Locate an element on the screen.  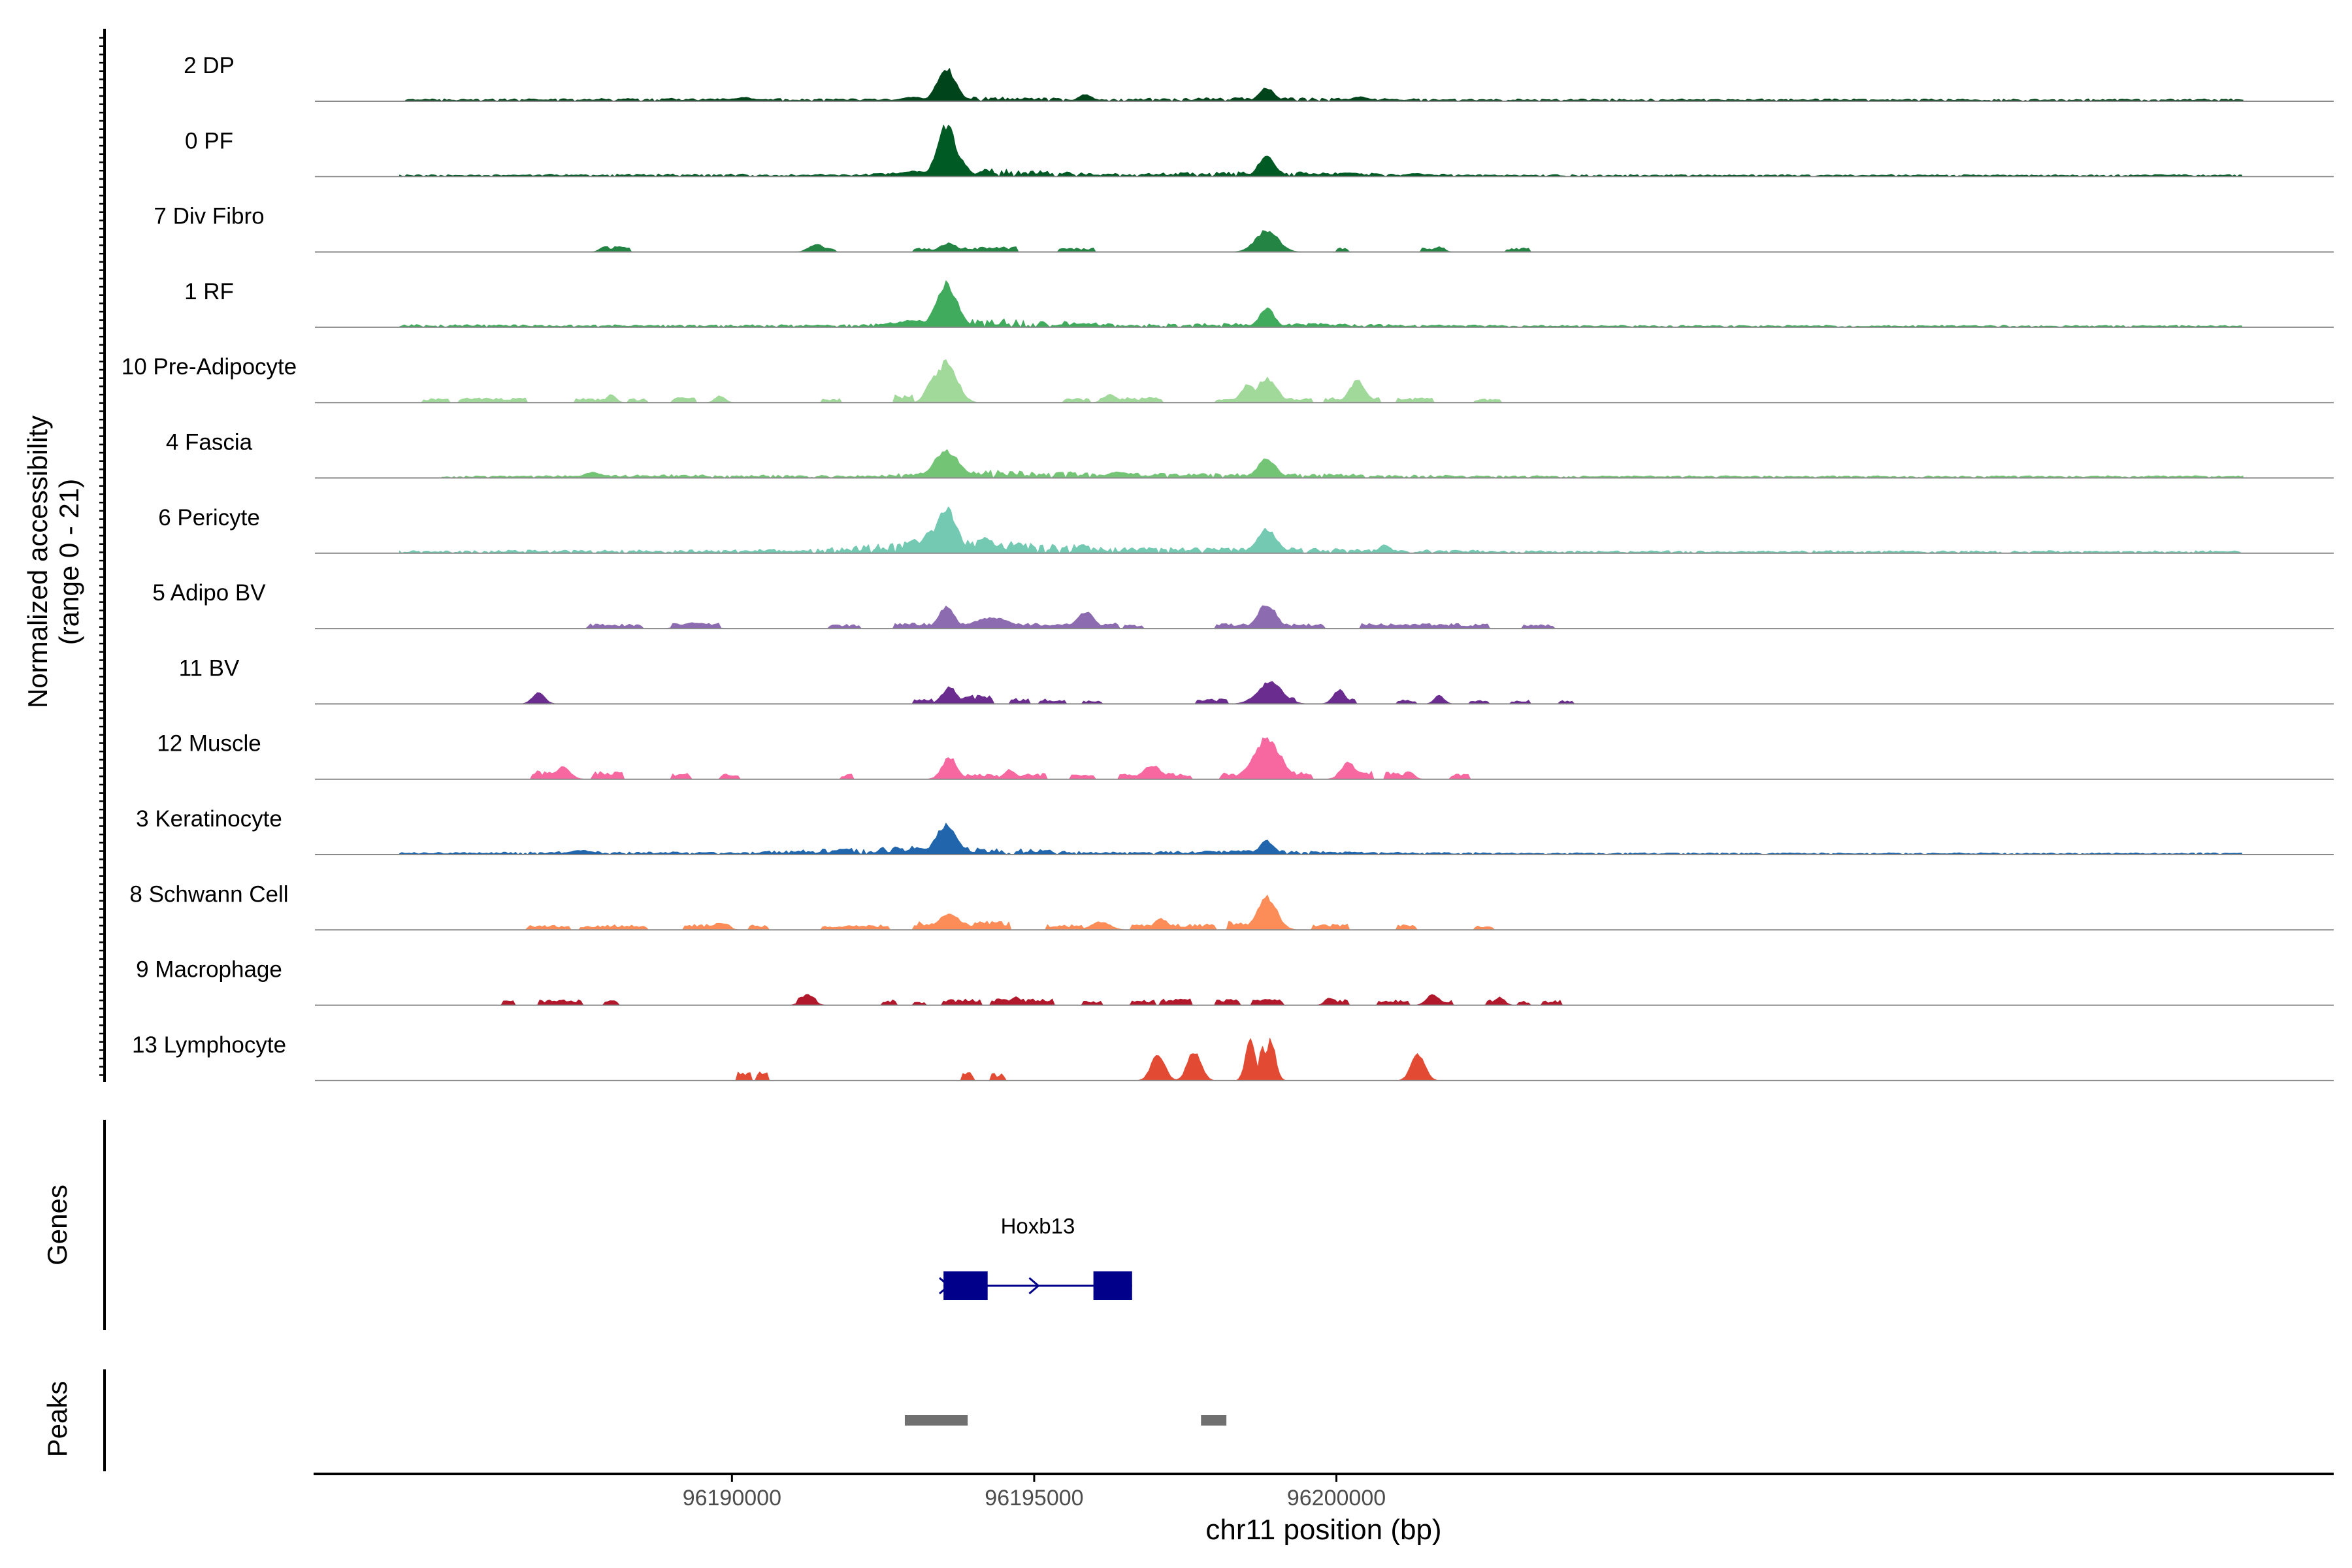
track-label: 6 Pericyte is located at coordinates (209, 518).